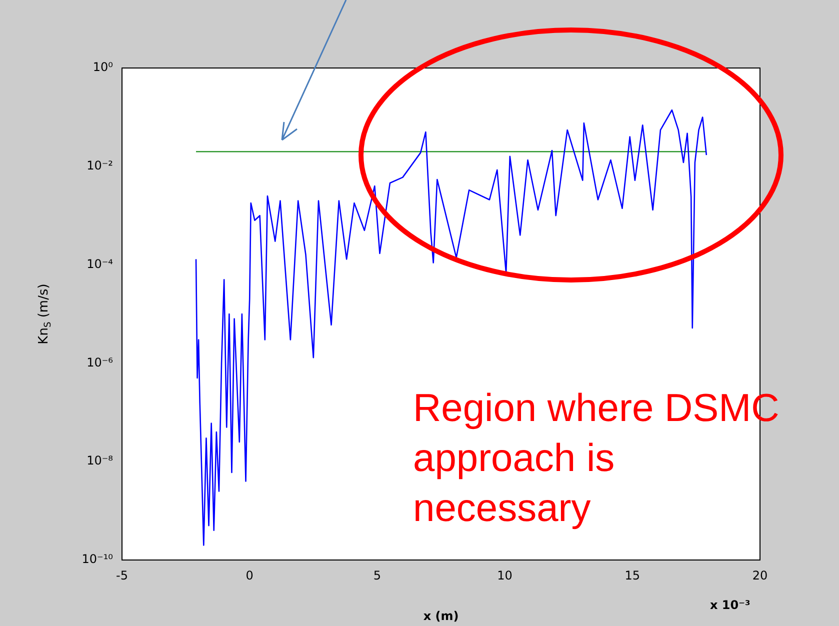 This screenshot has height=626, width=839. I want to click on y-tick-label: 10⁻⁶, so click(100, 362).